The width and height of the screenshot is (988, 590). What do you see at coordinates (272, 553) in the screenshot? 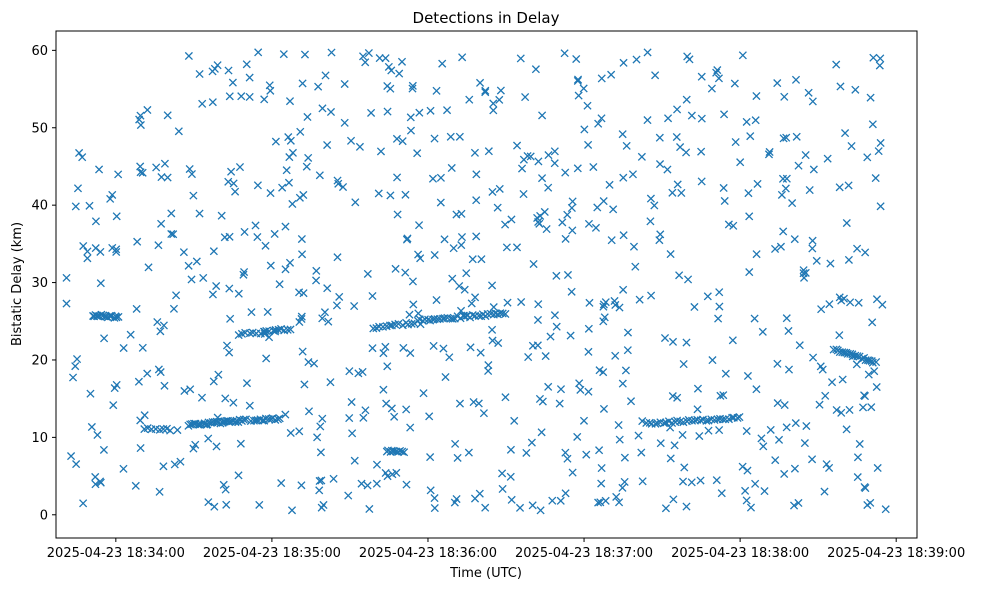
I see `x-tick-label: 2025-04-23 18:35:00` at bounding box center [272, 553].